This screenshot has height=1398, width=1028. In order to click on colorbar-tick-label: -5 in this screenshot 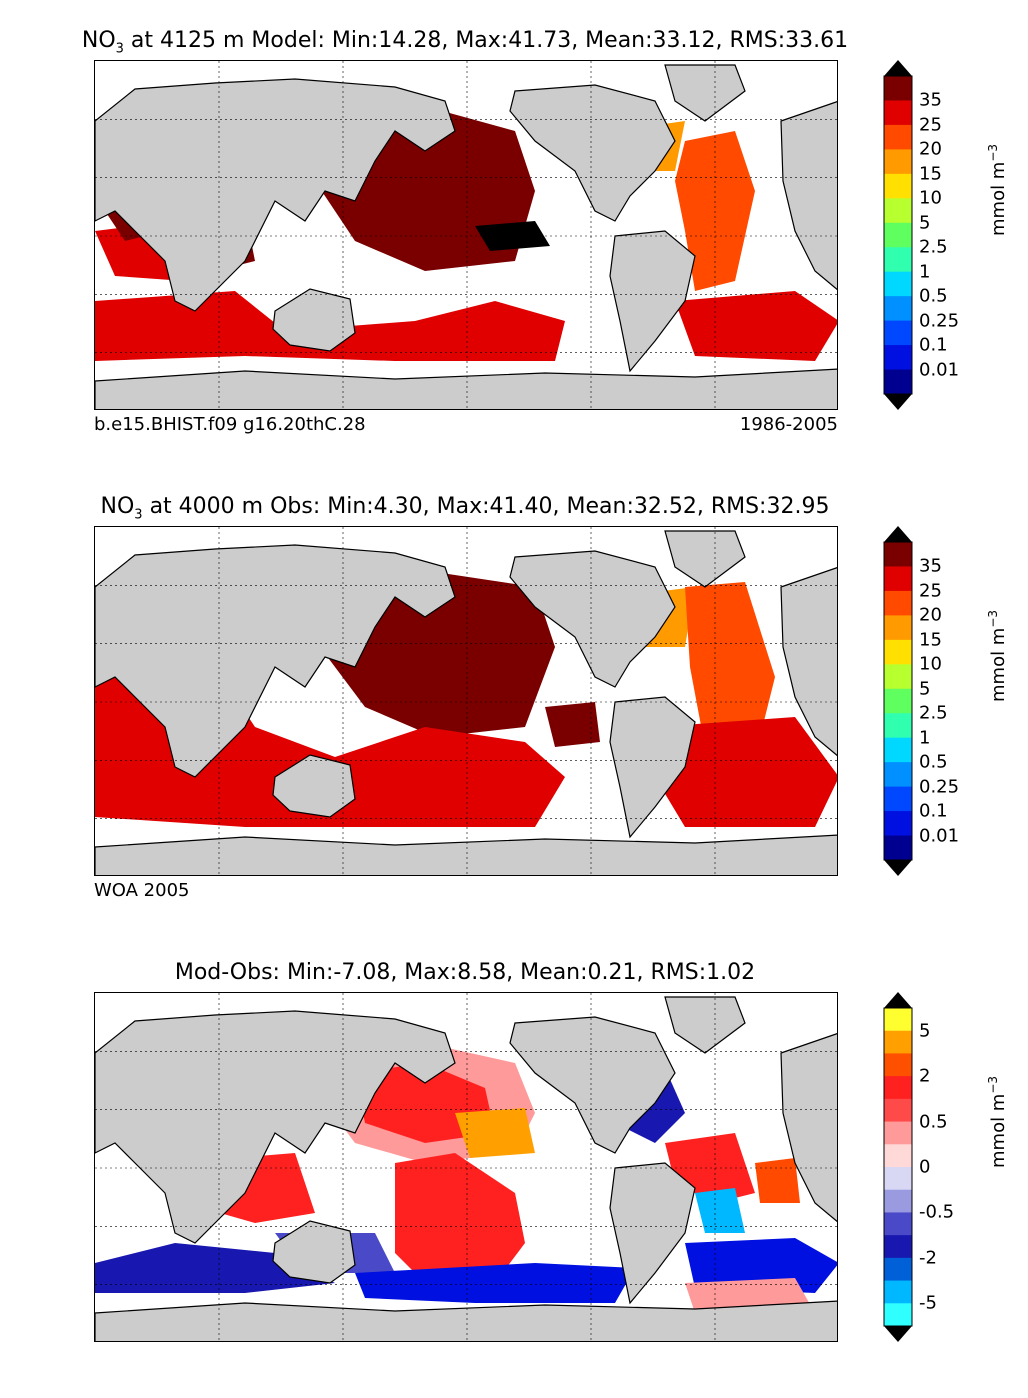, I will do `click(928, 1303)`.